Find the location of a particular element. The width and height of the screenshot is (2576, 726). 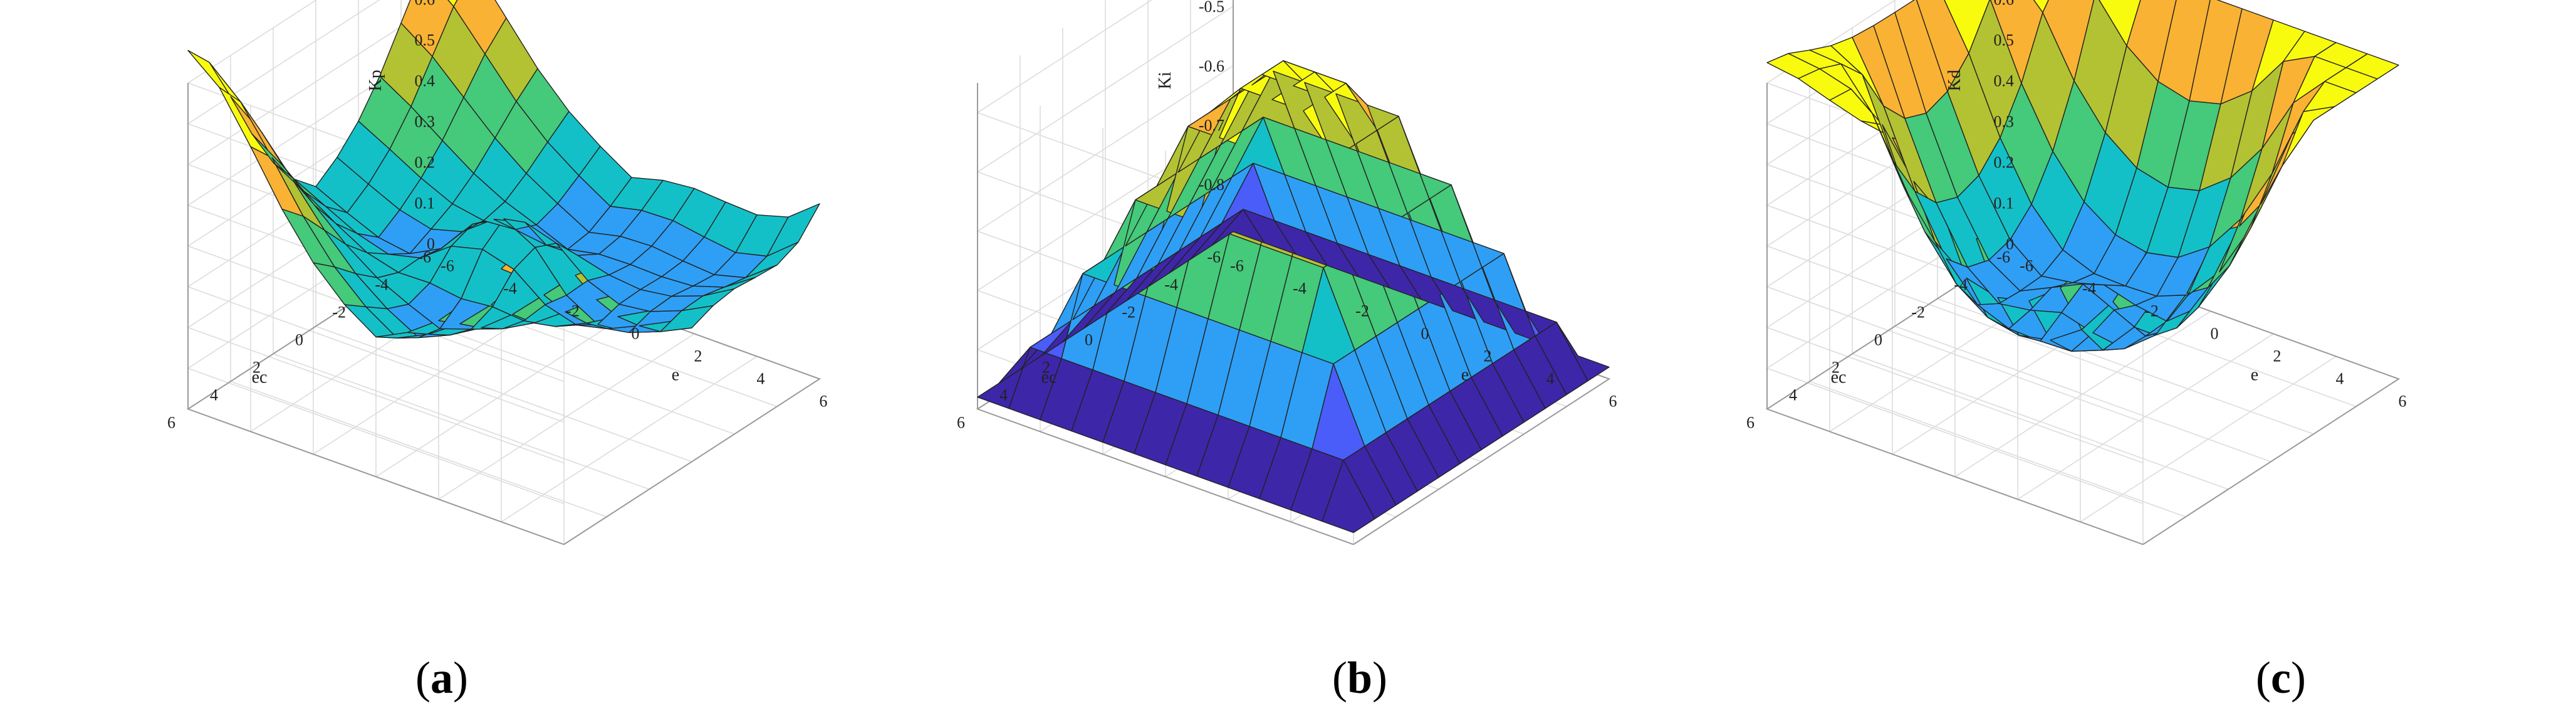

caption-c: (c) is located at coordinates (2281, 678).